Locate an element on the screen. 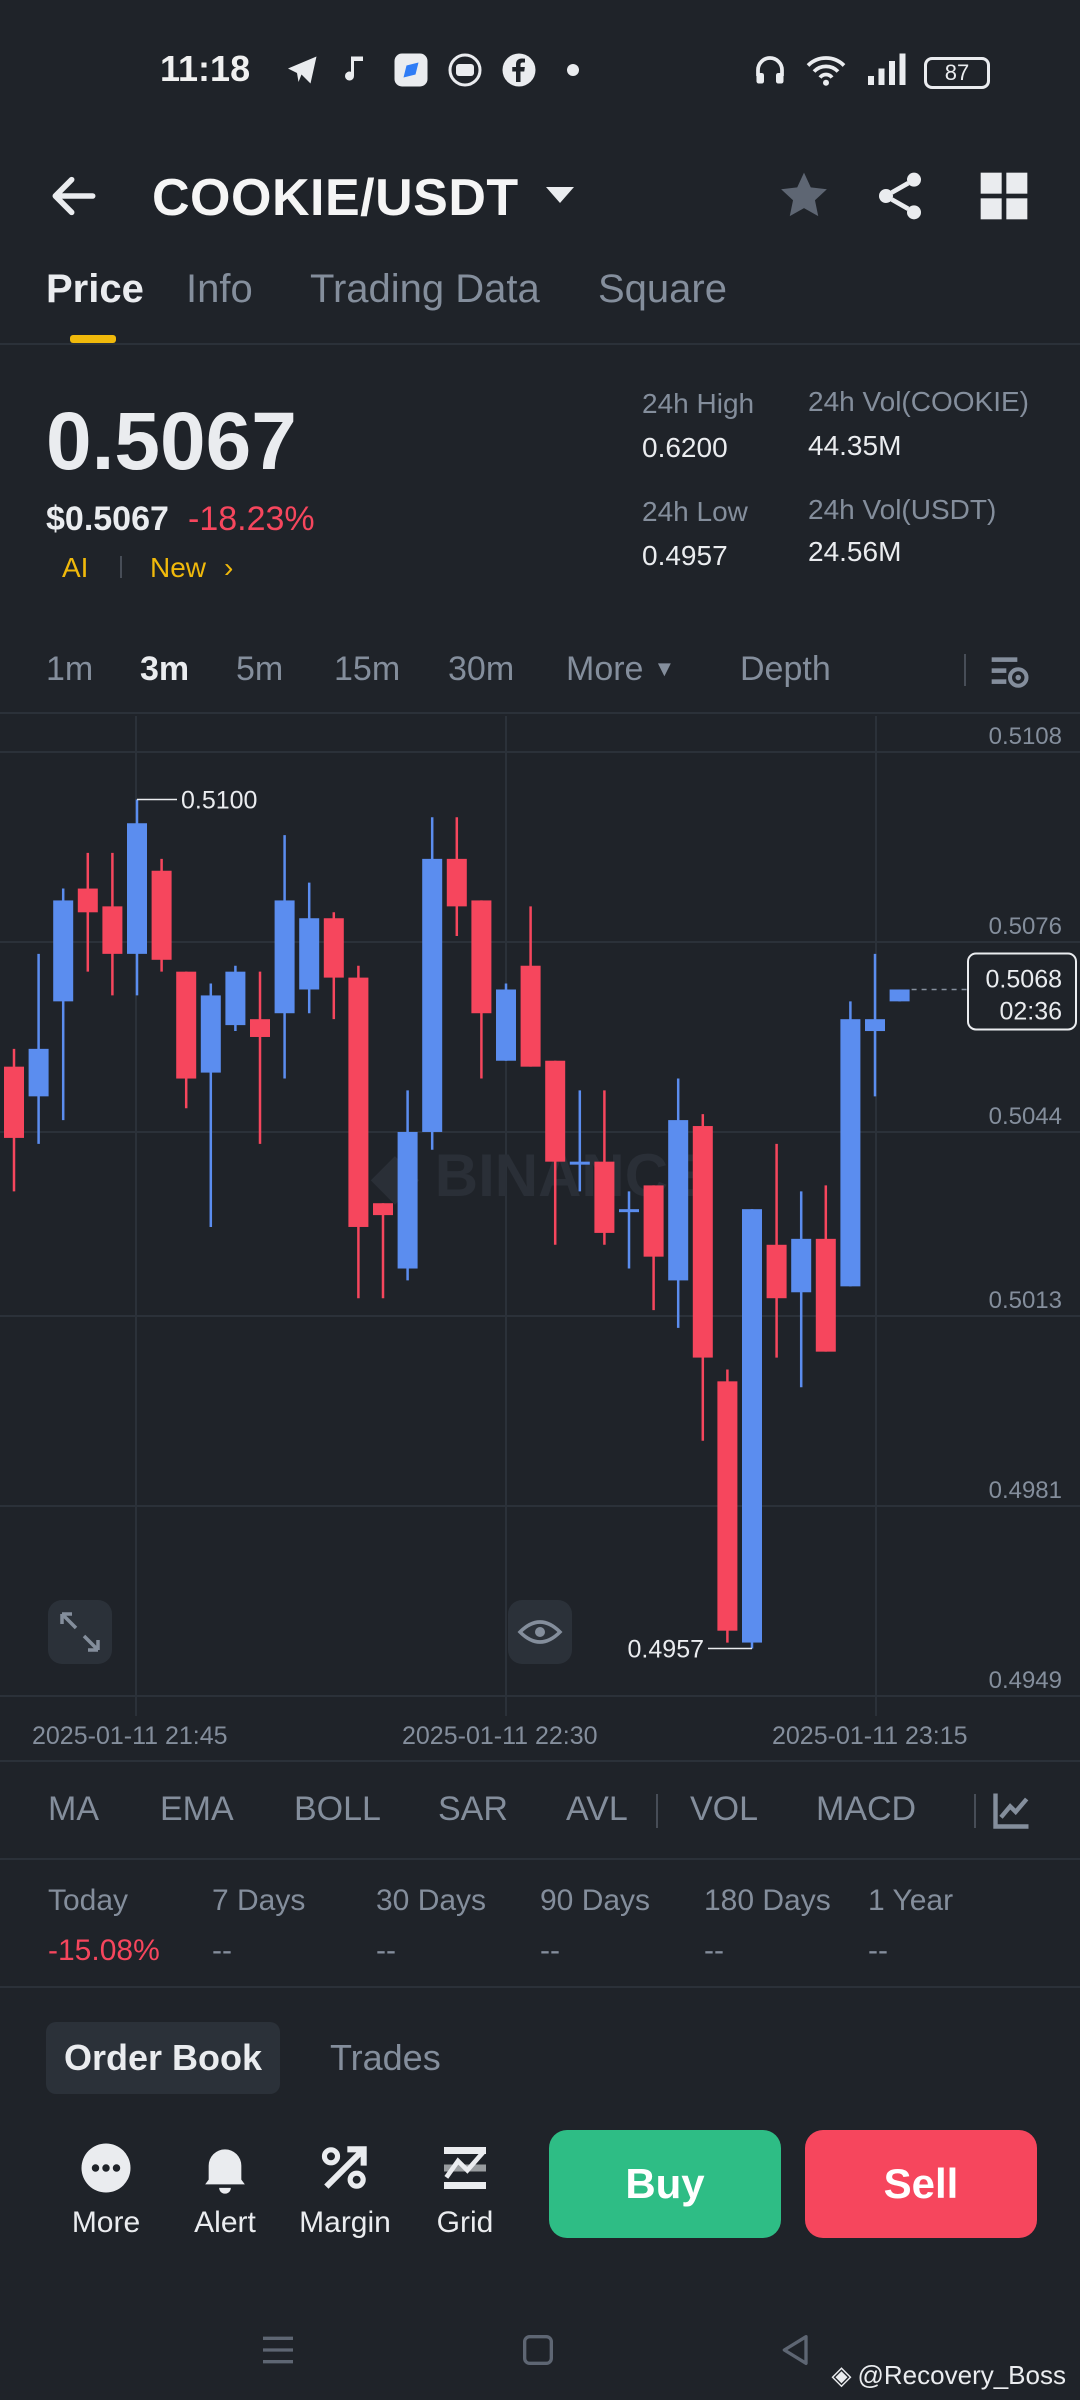  tab-square: Square is located at coordinates (662, 289).